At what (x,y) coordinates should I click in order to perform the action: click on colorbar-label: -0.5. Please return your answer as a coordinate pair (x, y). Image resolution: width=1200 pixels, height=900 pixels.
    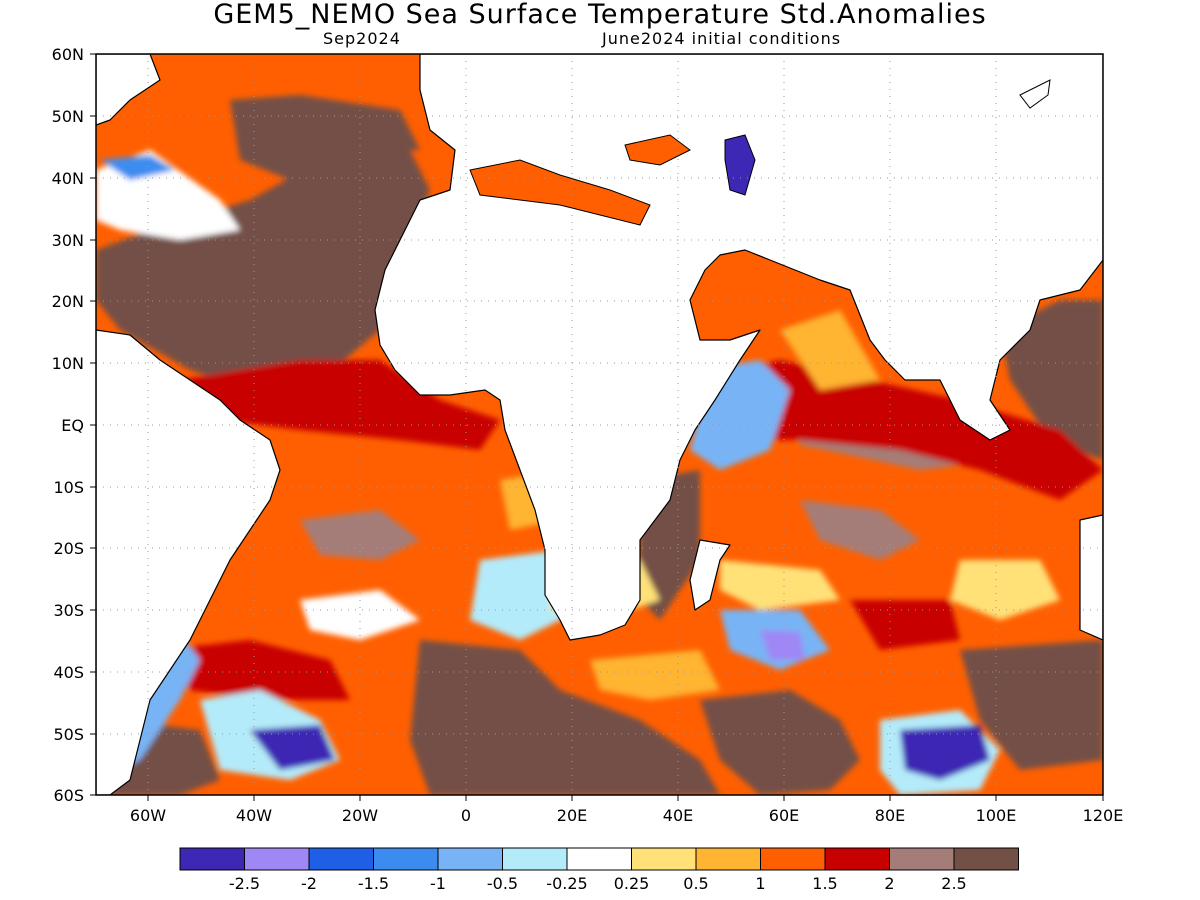
    Looking at the image, I should click on (502, 883).